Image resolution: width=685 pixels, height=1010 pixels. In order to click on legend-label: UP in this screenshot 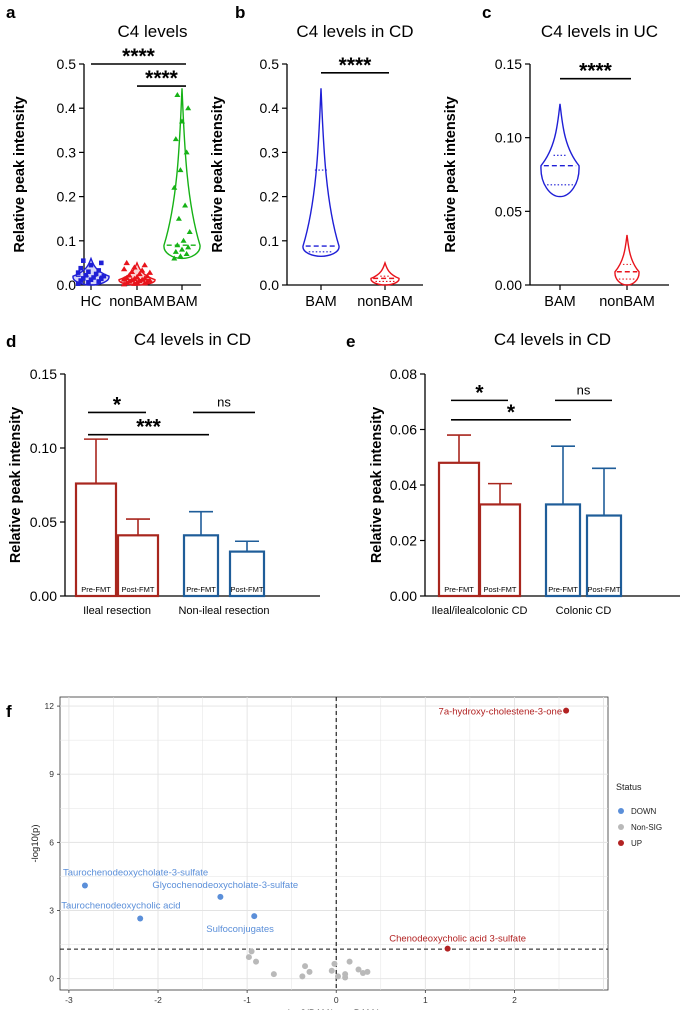, I will do `click(636, 843)`.